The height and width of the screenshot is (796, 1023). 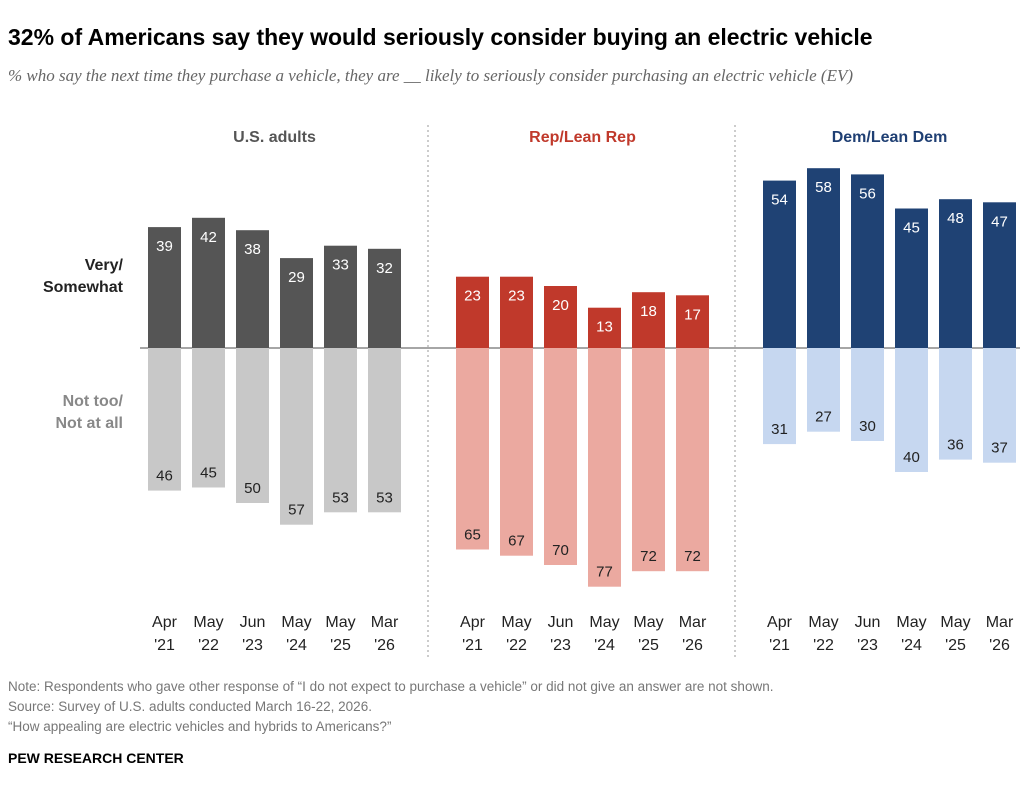 What do you see at coordinates (296, 277) in the screenshot?
I see `data-label-positive: 29` at bounding box center [296, 277].